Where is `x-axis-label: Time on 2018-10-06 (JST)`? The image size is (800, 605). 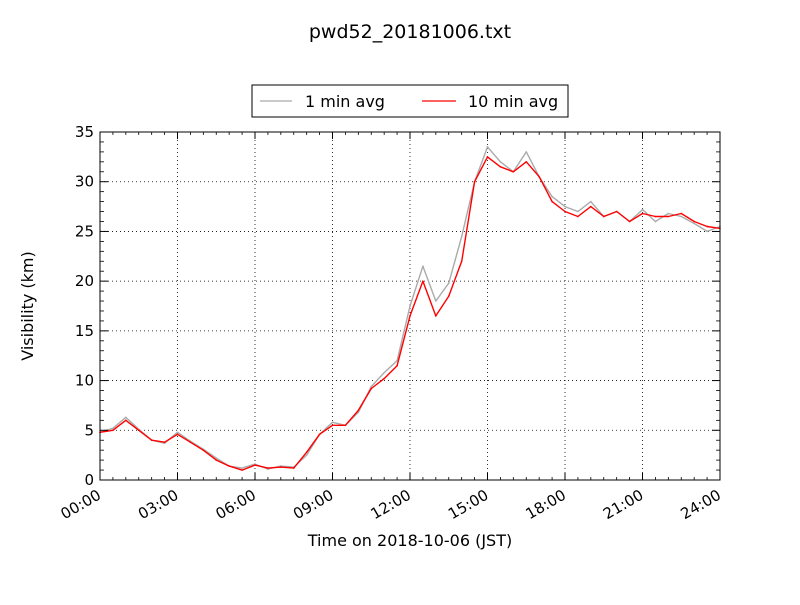
x-axis-label: Time on 2018-10-06 (JST) is located at coordinates (409, 540).